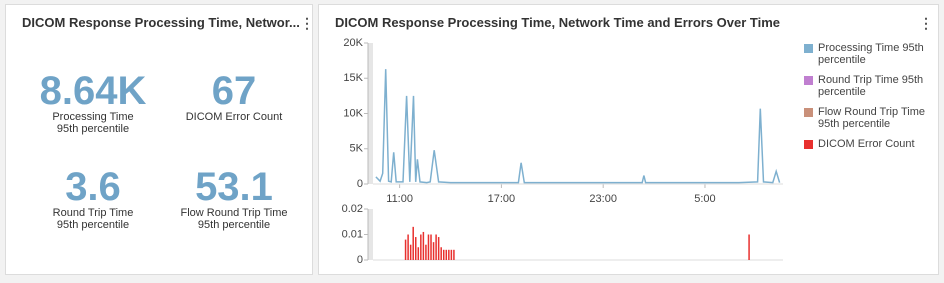  I want to click on legend-item: DICOM Error Count, so click(866, 144).